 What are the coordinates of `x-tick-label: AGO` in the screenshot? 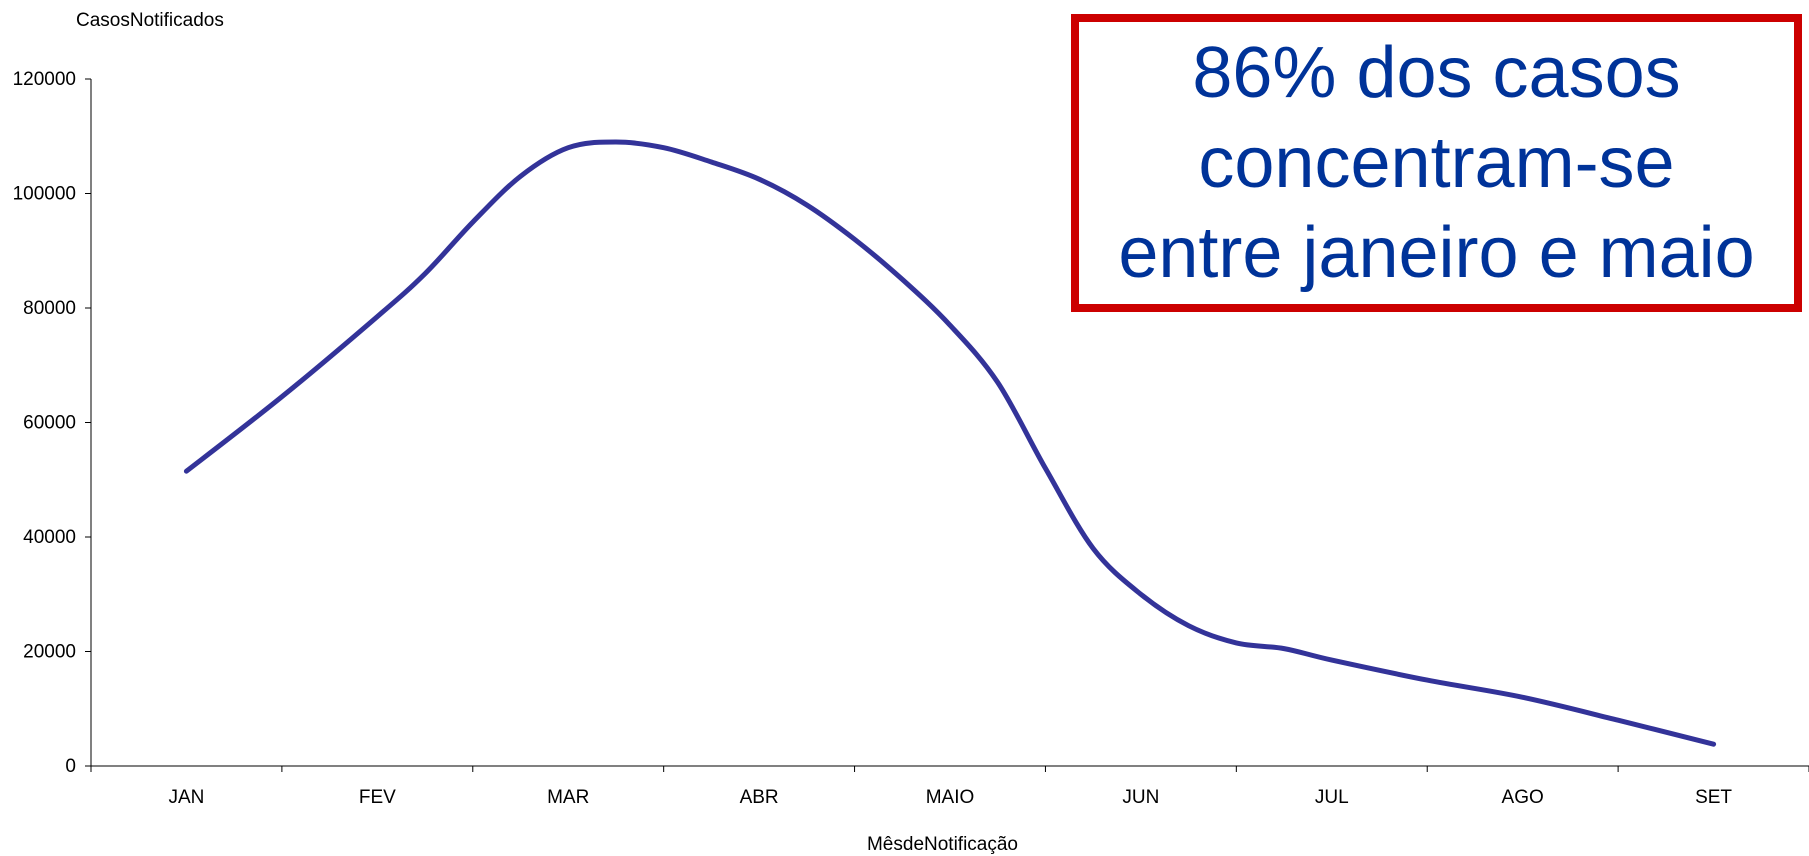 It's located at (1523, 797).